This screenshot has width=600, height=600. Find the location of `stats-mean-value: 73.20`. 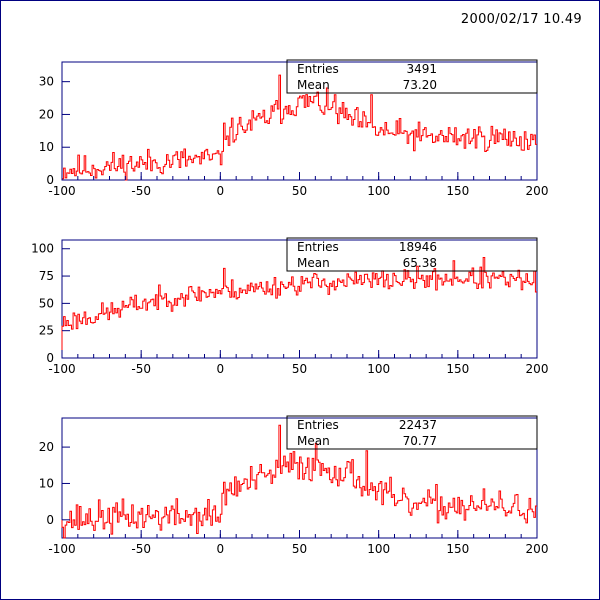

stats-mean-value: 73.20 is located at coordinates (420, 85).